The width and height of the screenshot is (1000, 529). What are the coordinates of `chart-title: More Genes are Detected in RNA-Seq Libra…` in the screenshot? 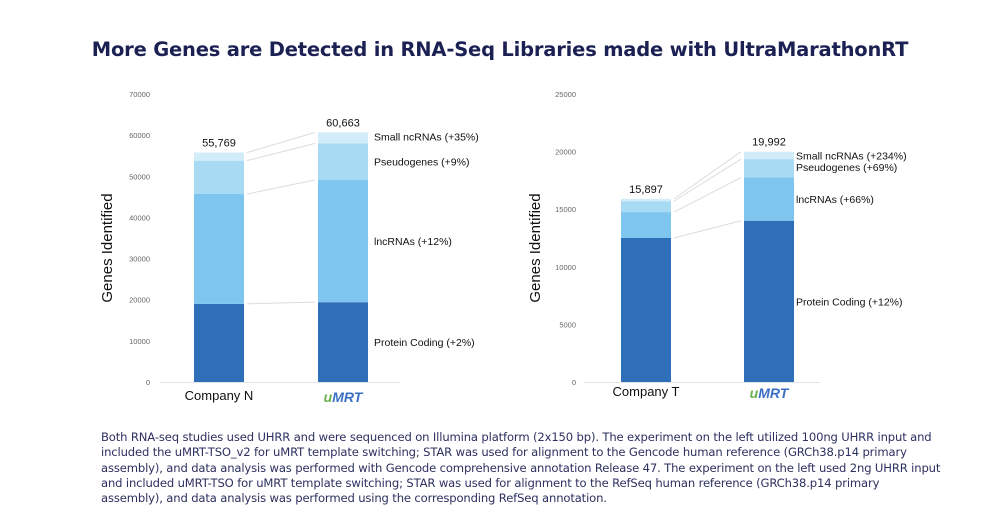 It's located at (500, 49).